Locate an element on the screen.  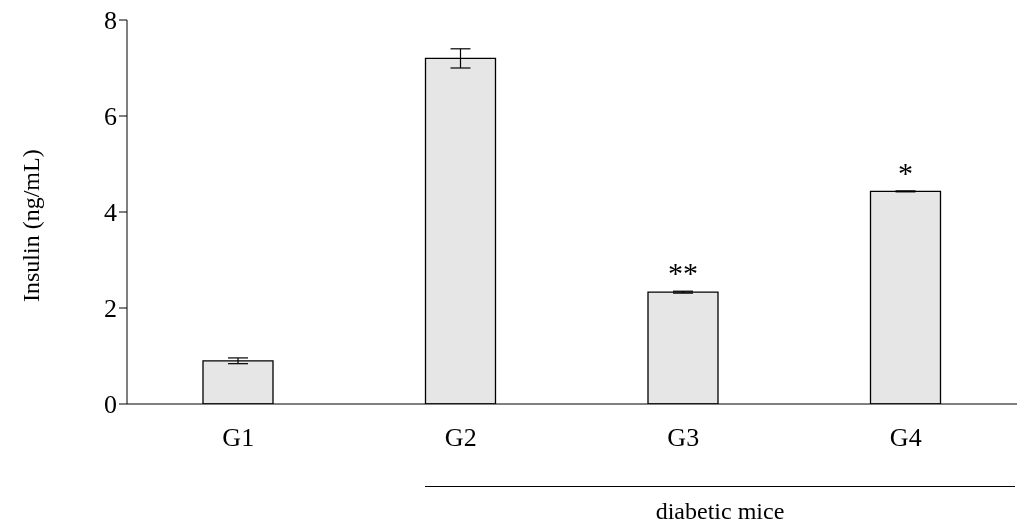
y-tick-label: 0 is located at coordinates (110, 405).